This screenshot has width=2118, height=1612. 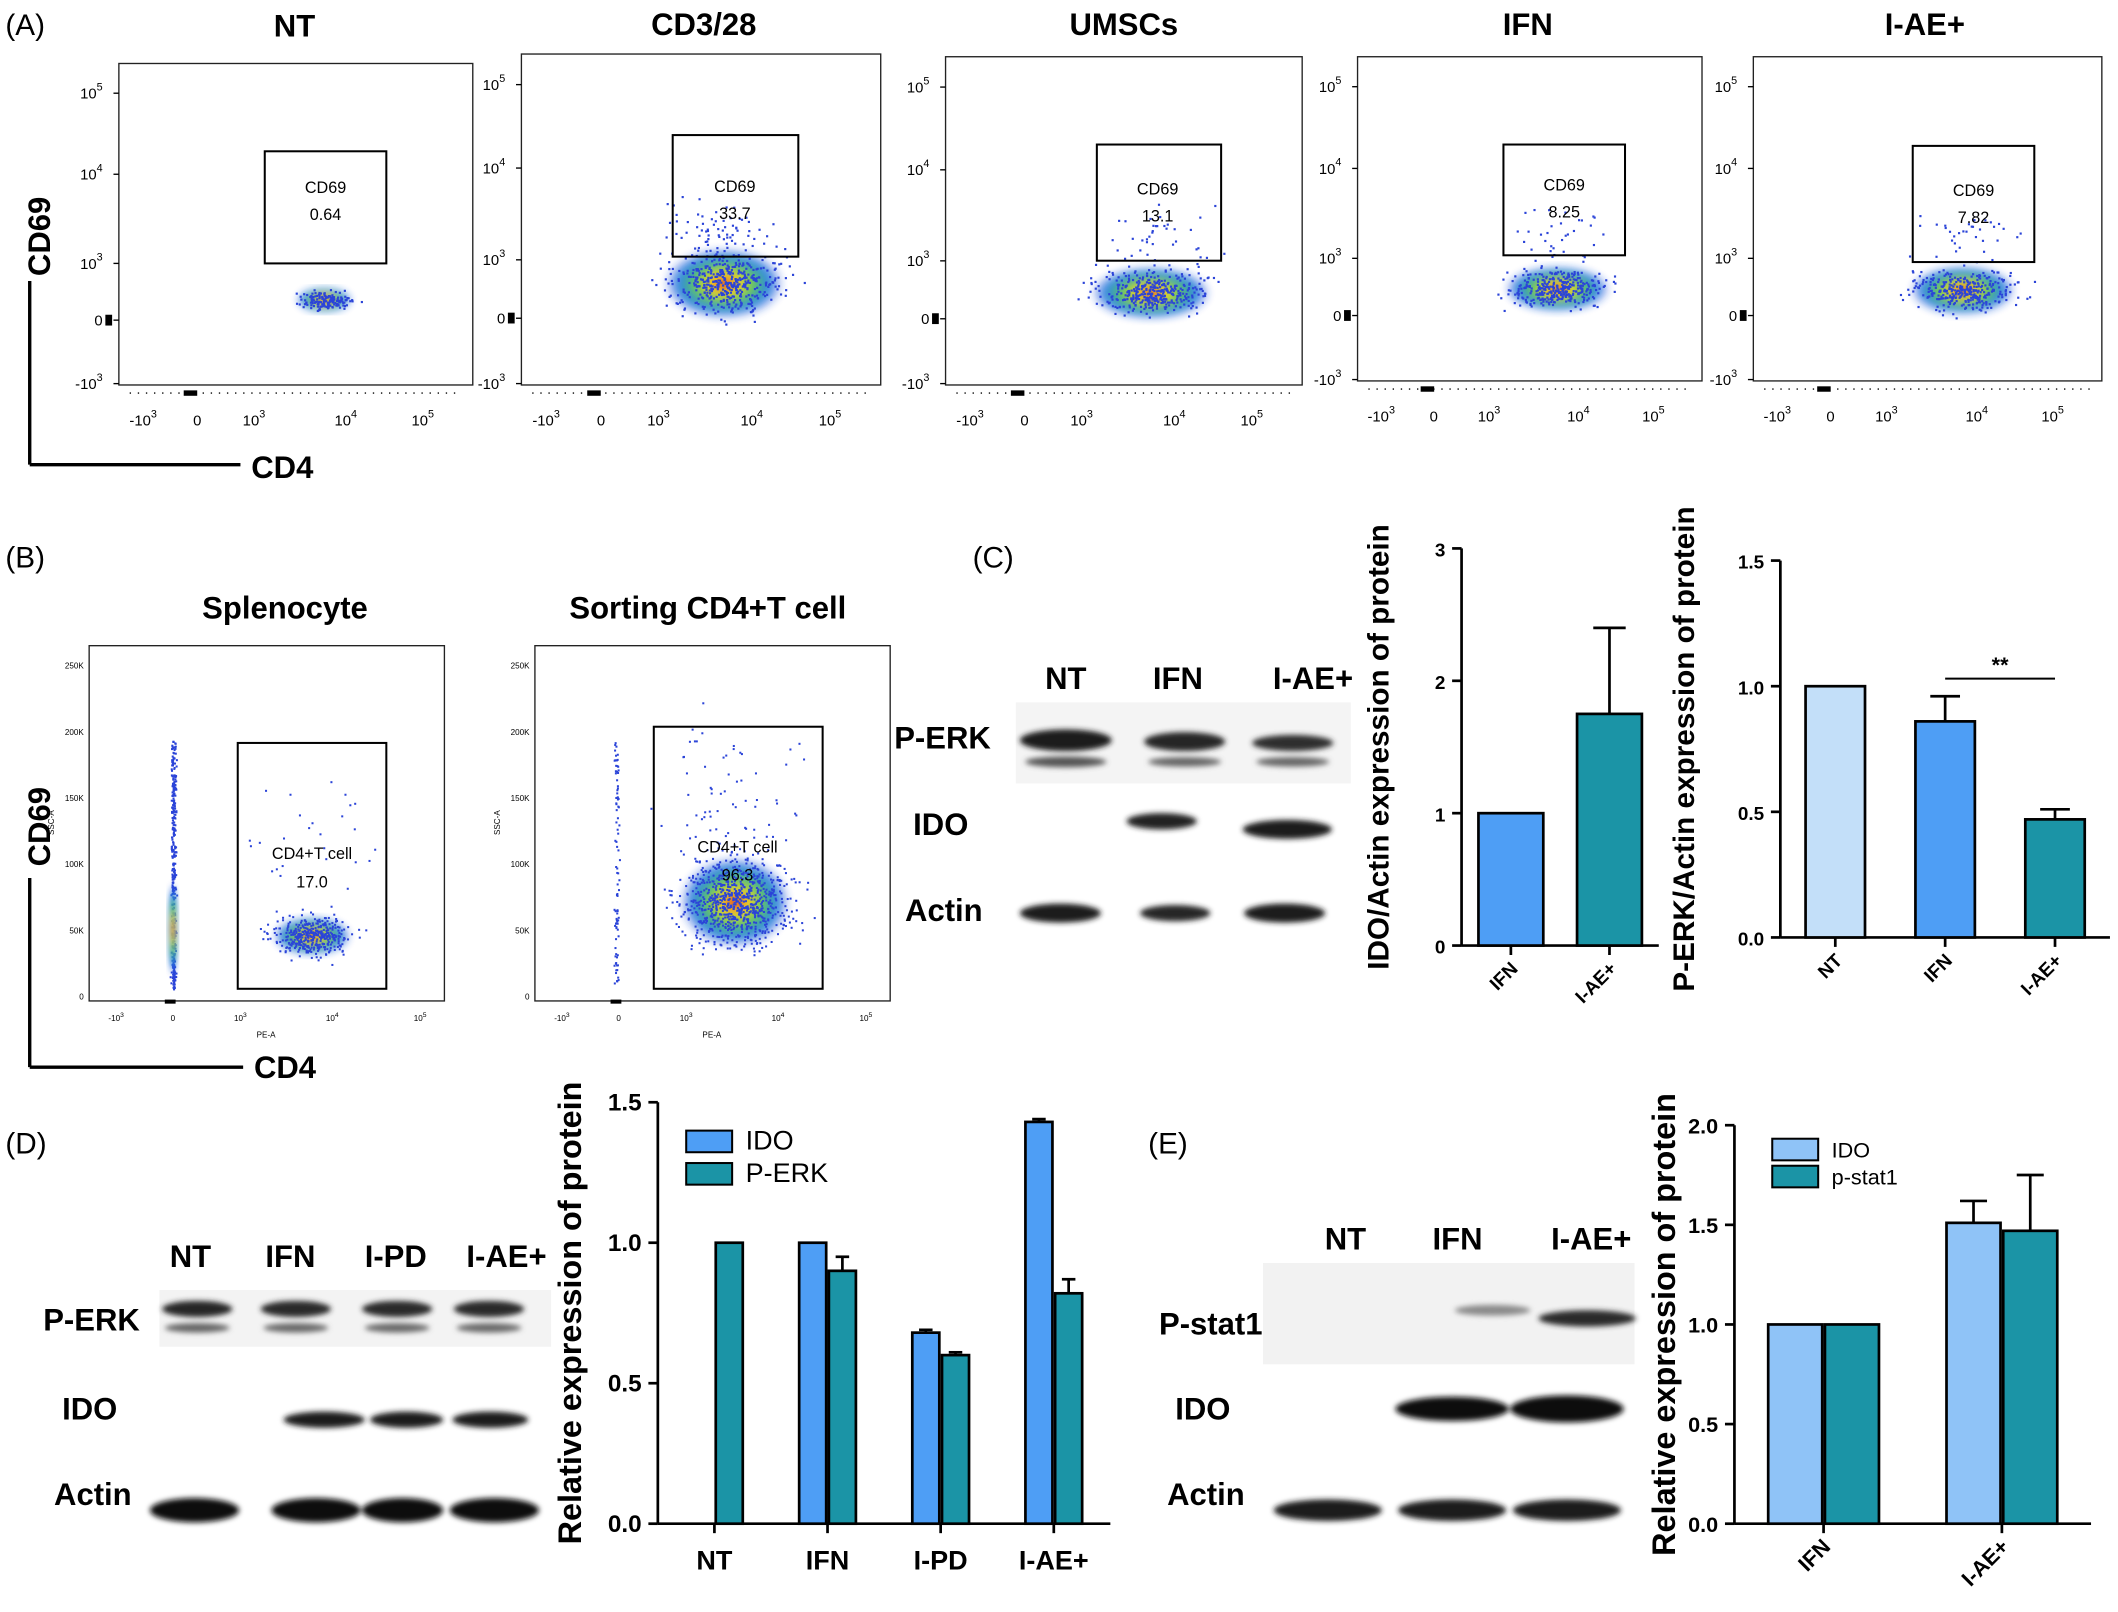 I want to click on tick-exponent: 3, so click(x=100, y=378).